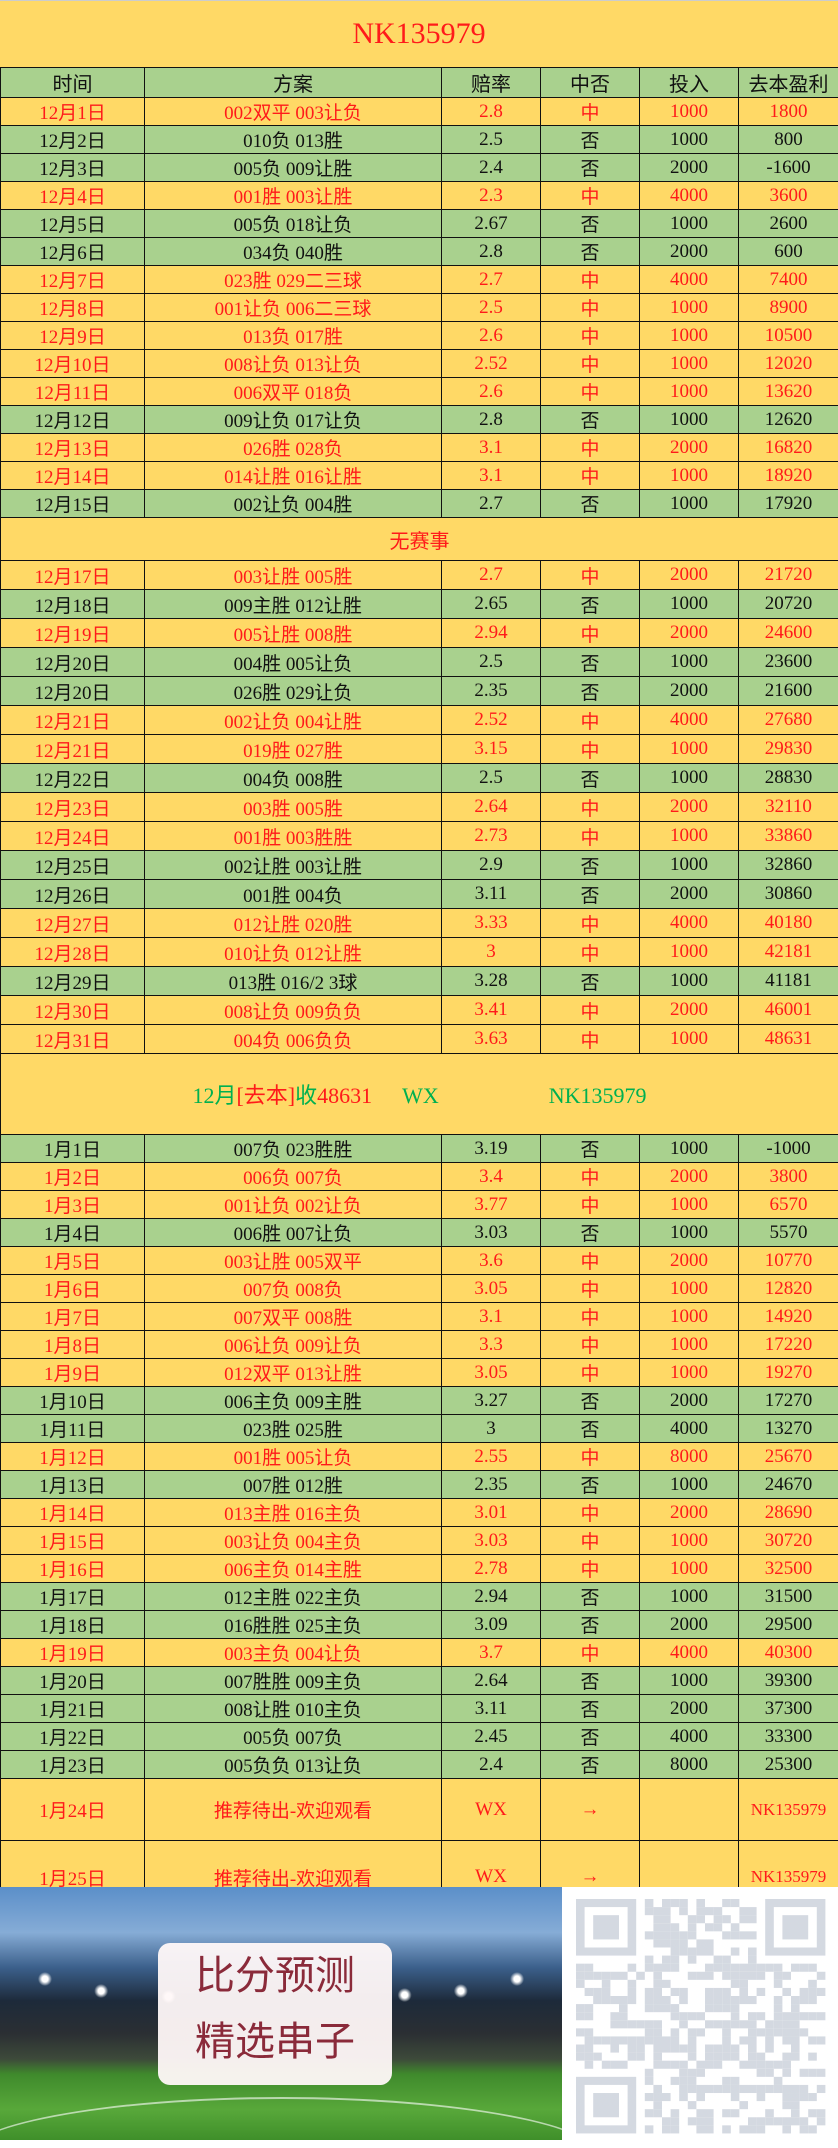 This screenshot has width=838, height=2148. Describe the element at coordinates (293, 894) in the screenshot. I see `cell-plan: 001胜 004负` at that location.